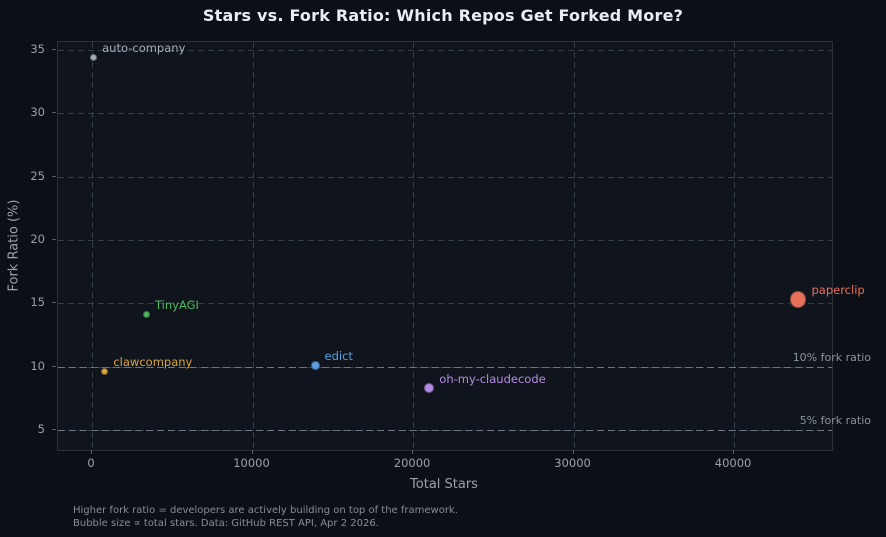 The width and height of the screenshot is (886, 537). Describe the element at coordinates (835, 420) in the screenshot. I see `reference-line-label-5pct: 5% fork ratio` at that location.